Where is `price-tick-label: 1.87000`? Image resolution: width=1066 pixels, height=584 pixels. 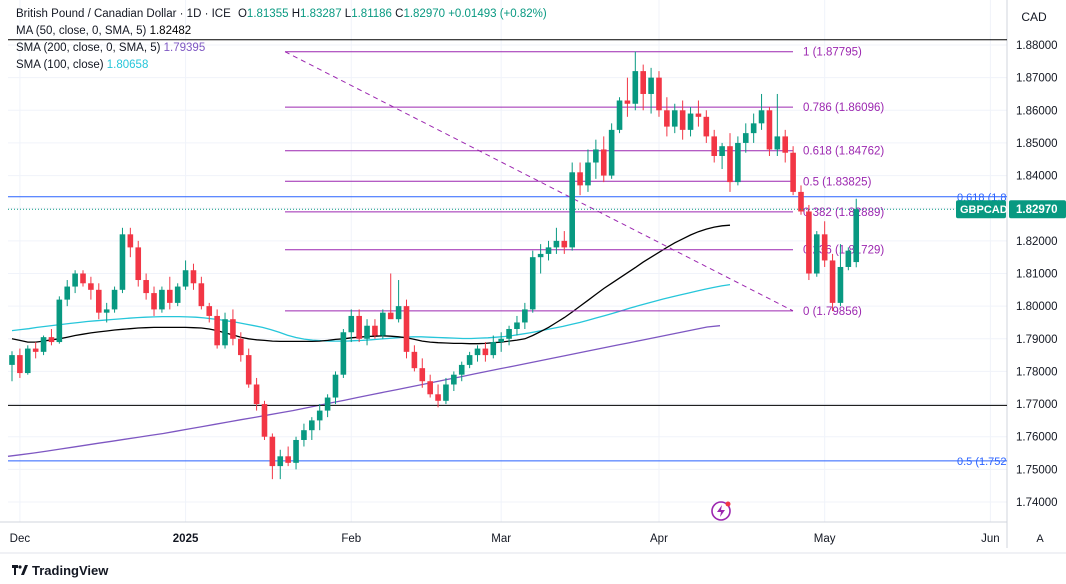
price-tick-label: 1.87000 is located at coordinates (1037, 79).